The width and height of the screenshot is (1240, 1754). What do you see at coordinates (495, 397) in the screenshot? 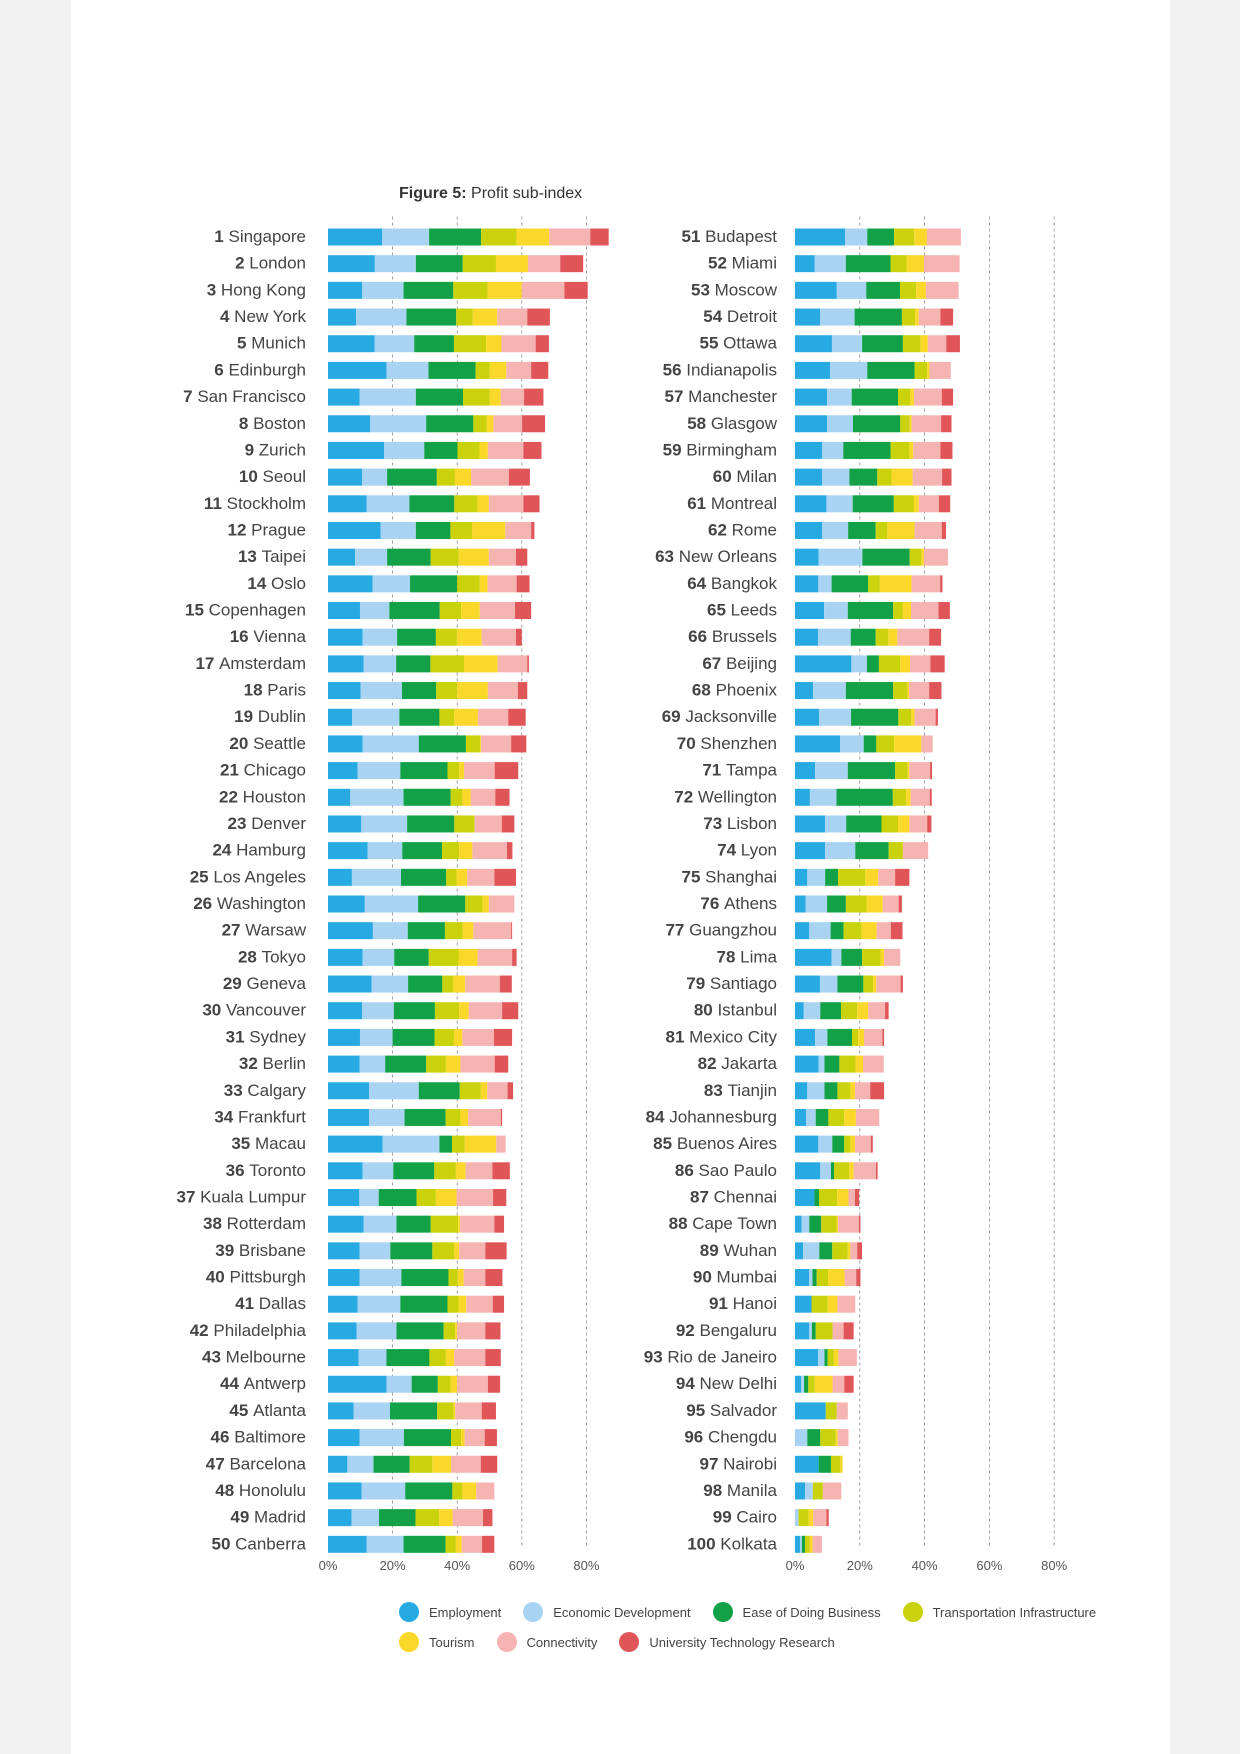
I see `bar-segment-san-francisco-tourism` at bounding box center [495, 397].